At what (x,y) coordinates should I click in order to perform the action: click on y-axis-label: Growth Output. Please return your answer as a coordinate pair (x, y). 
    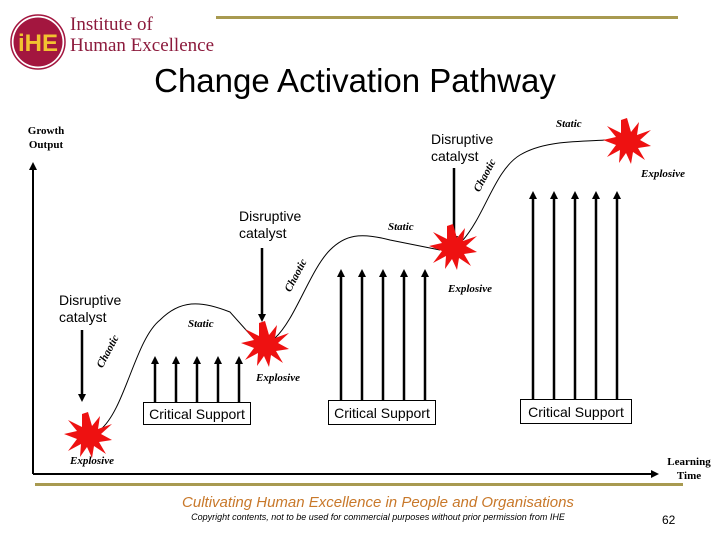
    Looking at the image, I should click on (46, 138).